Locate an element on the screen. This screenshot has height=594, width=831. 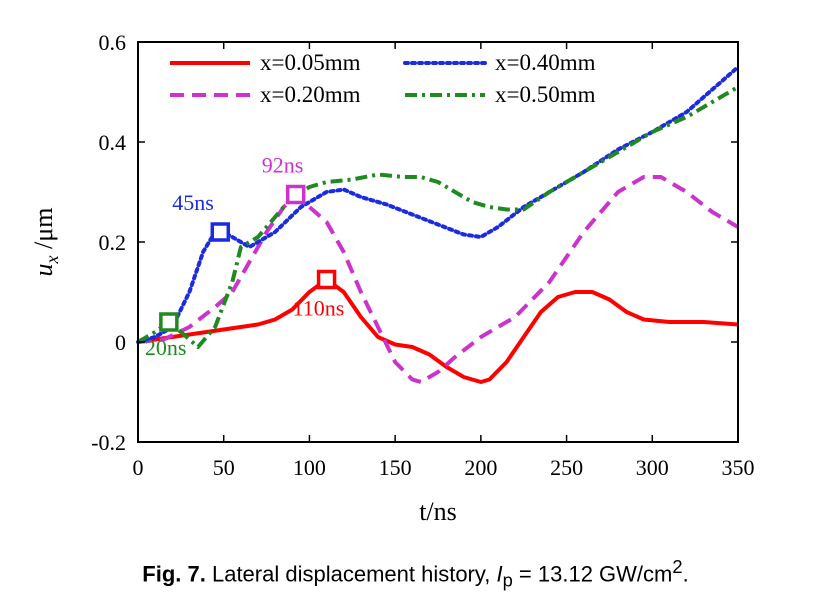
legend-label: x=0.05mm is located at coordinates (310, 62).